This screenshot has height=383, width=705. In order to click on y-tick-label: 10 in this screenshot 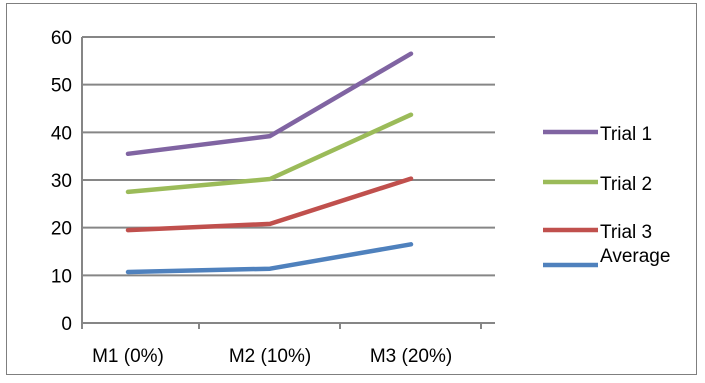, I will do `click(61, 276)`.